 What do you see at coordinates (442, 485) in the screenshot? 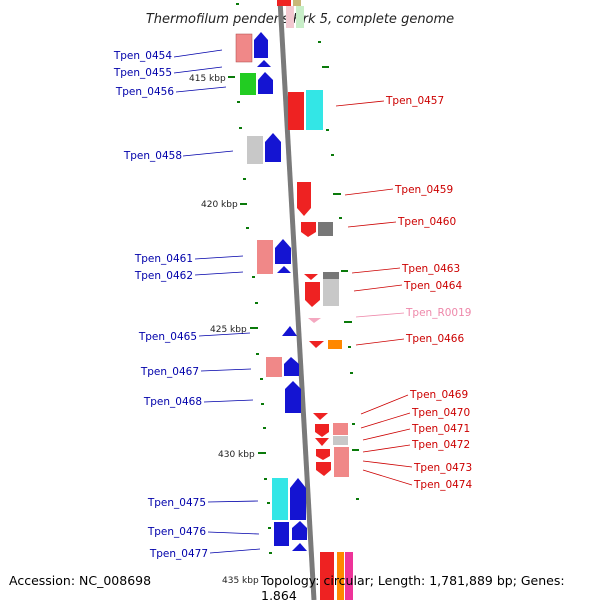
I see `gene-label: Tpen_0474` at bounding box center [442, 485].